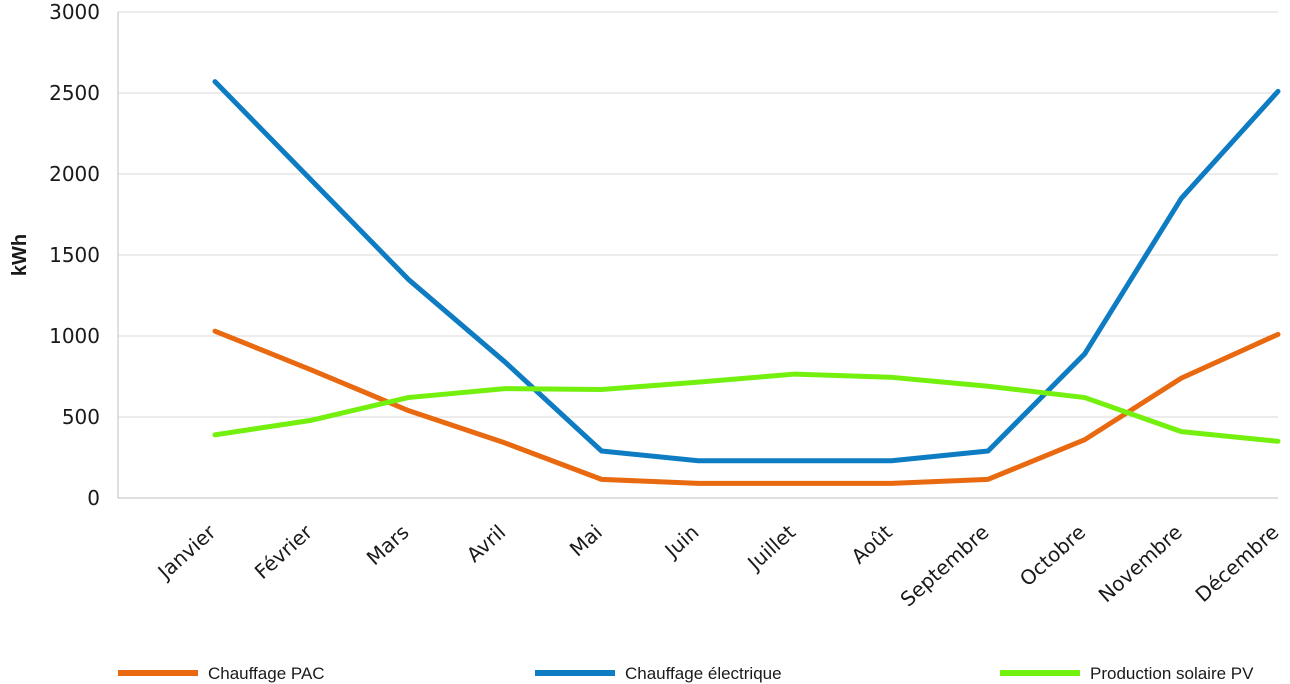 The image size is (1290, 684). What do you see at coordinates (81, 417) in the screenshot?
I see `y-tick-label: 500` at bounding box center [81, 417].